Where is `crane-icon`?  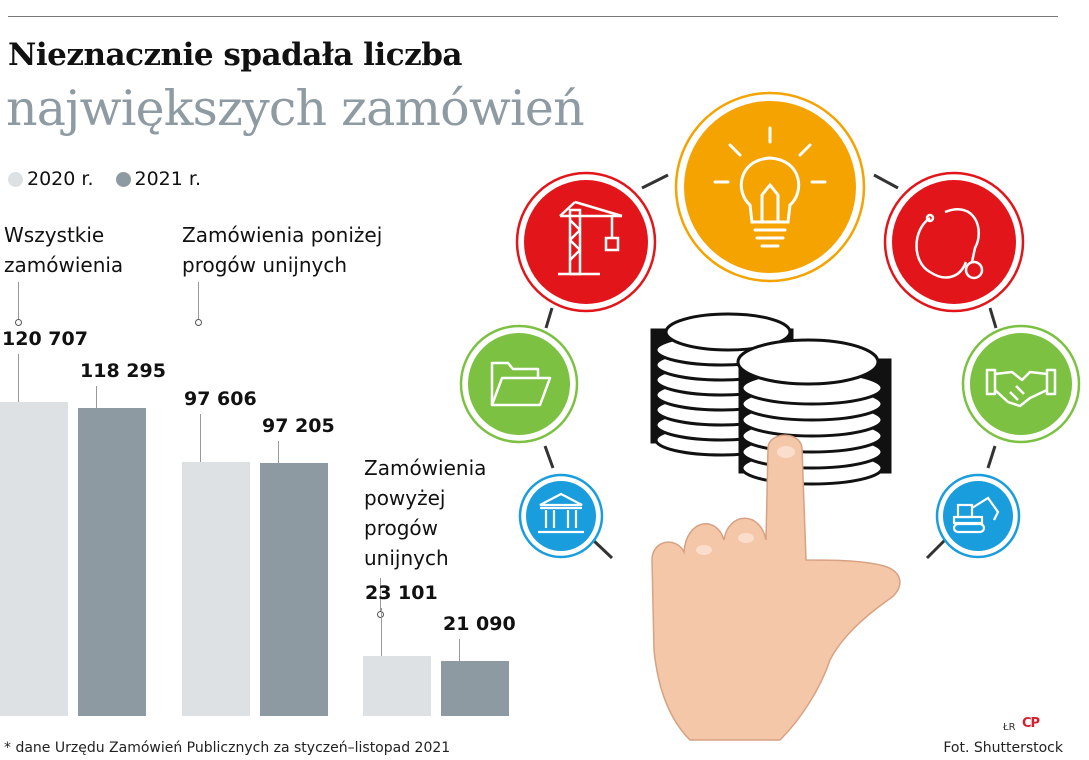 crane-icon is located at coordinates (586, 242).